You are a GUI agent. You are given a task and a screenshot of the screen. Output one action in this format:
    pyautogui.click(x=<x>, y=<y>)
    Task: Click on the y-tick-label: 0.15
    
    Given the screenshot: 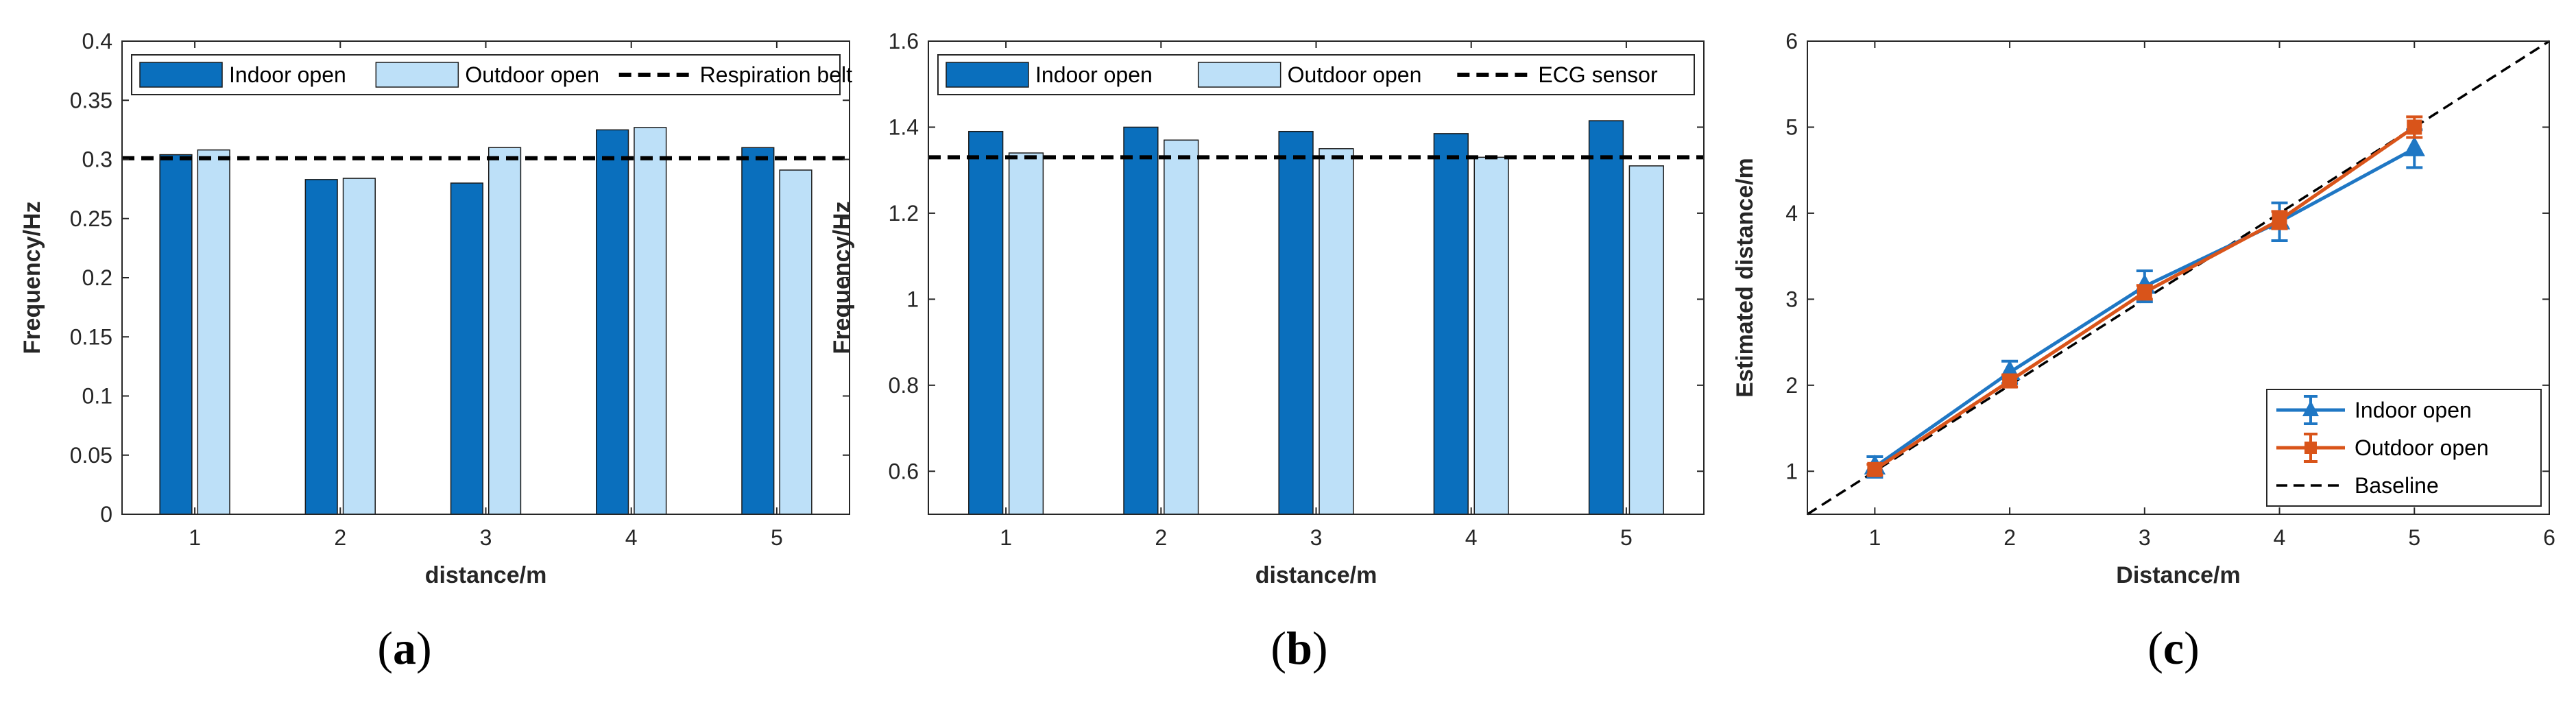 What is the action you would take?
    pyautogui.click(x=91, y=336)
    